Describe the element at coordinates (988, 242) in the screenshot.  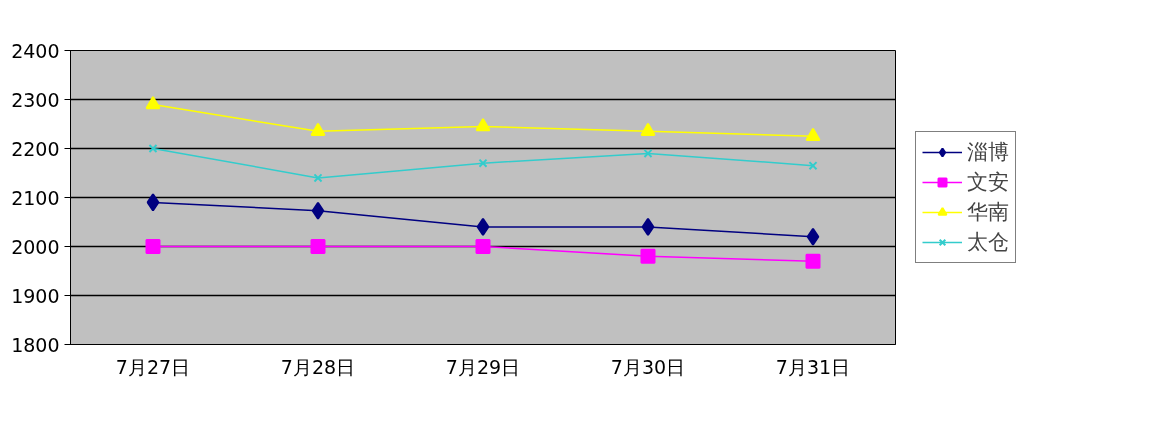
I see `legend-label: 太仓` at that location.